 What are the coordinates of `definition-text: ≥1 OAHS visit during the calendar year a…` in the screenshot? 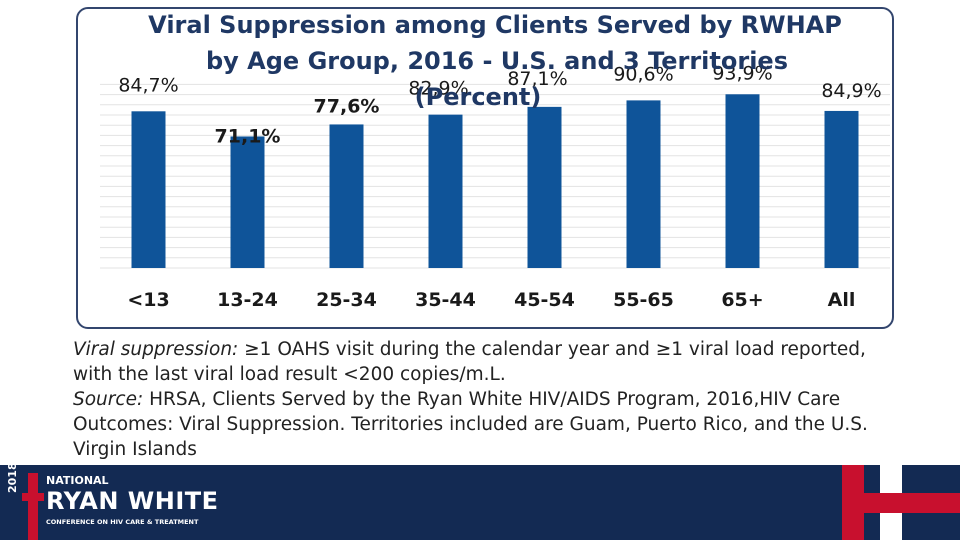 It's located at (469, 362).